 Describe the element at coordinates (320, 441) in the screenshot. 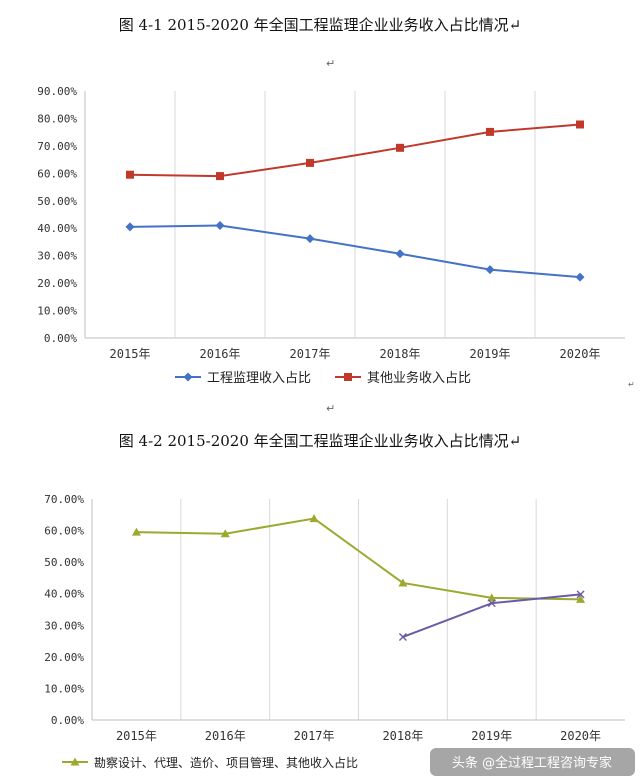

I see `chart-2-title: 图 4-2 2015-2020 年全国工程监理企业业务收入占比情况↵` at that location.